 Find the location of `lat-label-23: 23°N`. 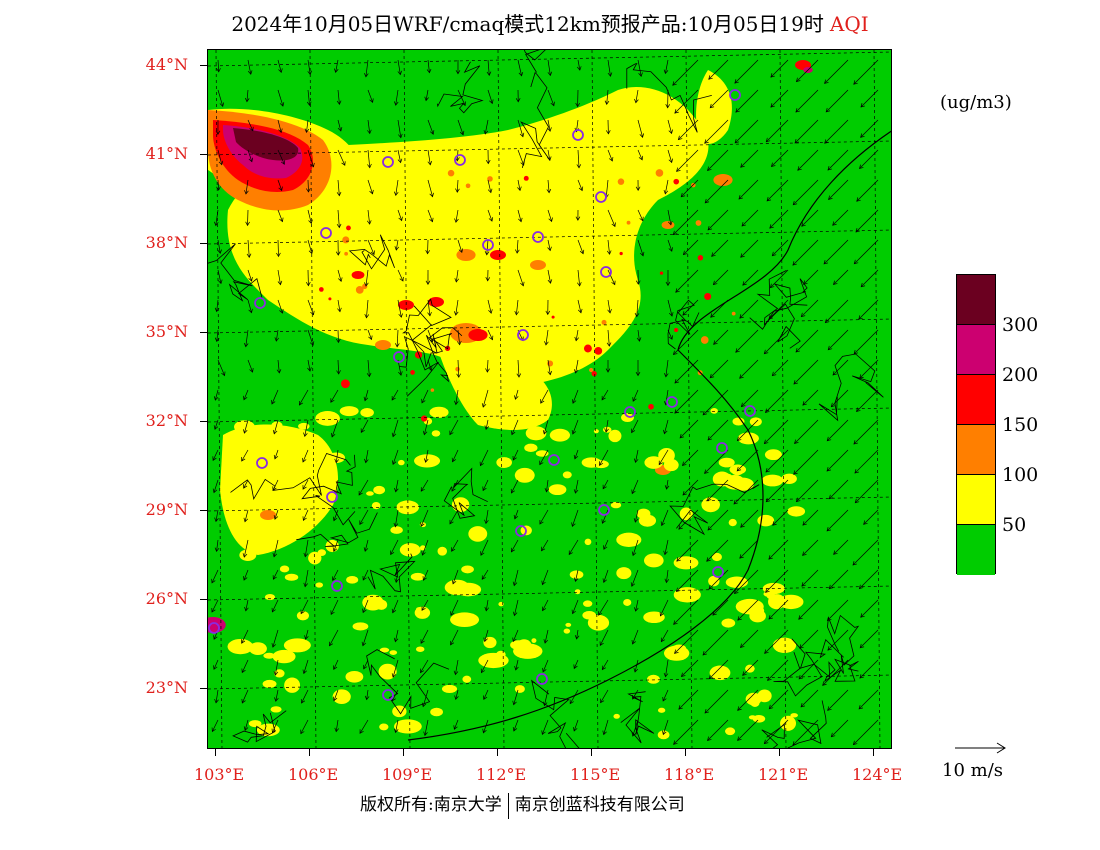

lat-label-23: 23°N is located at coordinates (166, 687).